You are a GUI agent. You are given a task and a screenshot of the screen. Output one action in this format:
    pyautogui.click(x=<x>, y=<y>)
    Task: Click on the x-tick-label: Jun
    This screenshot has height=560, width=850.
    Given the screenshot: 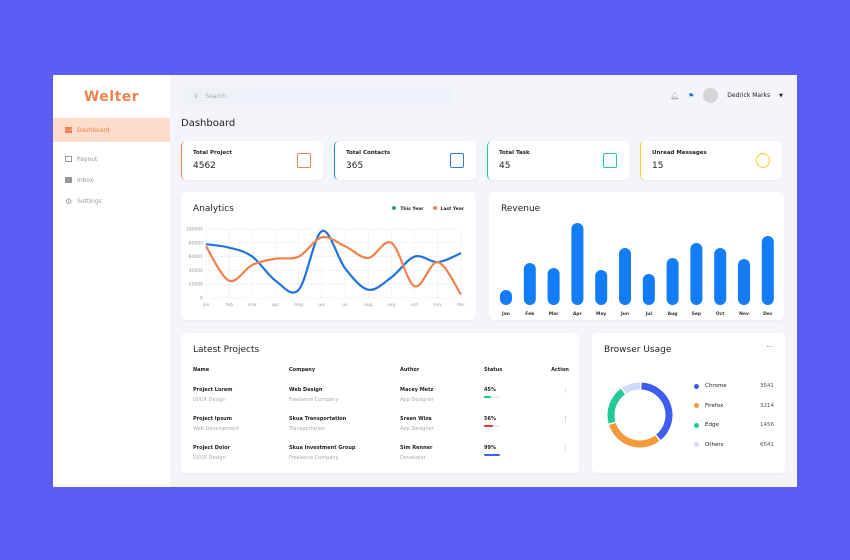 What is the action you would take?
    pyautogui.click(x=624, y=314)
    